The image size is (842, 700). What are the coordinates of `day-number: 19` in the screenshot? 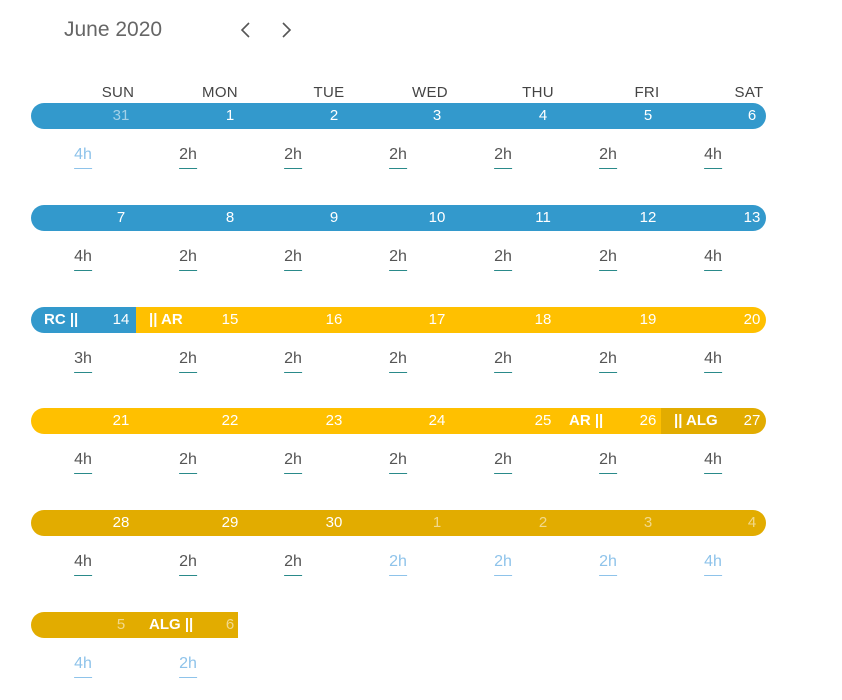 It's located at (648, 319).